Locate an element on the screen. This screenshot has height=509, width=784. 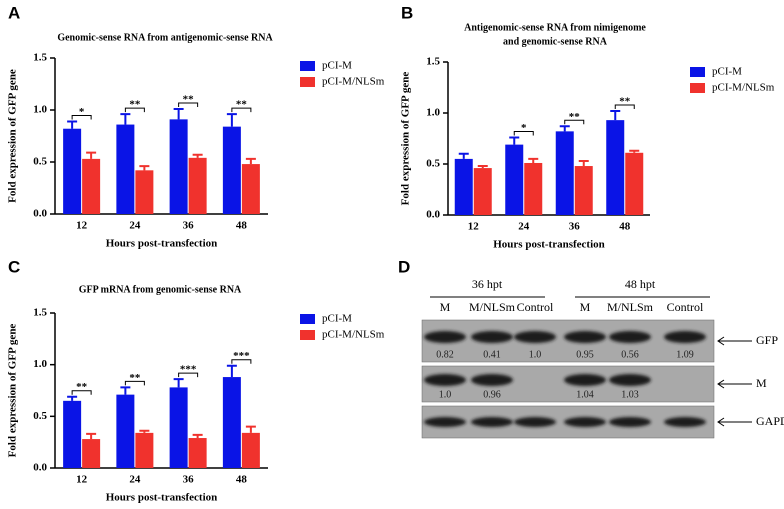
row-label: GFP is located at coordinates (767, 340).